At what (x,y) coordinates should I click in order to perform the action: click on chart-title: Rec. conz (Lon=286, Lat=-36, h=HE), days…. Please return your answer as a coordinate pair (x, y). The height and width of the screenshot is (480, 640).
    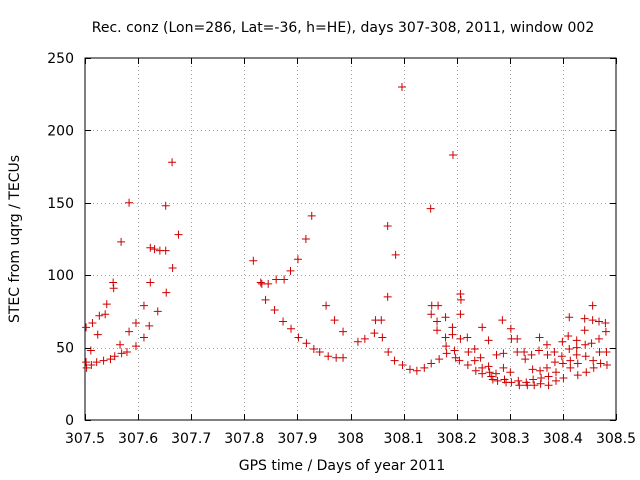
    Looking at the image, I should click on (343, 28).